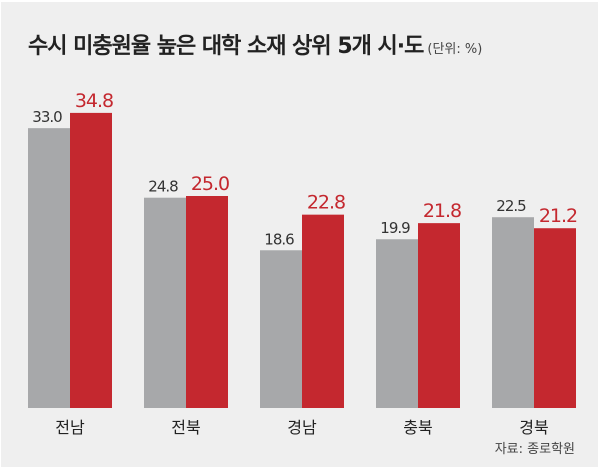 The height and width of the screenshot is (470, 600). What do you see at coordinates (70, 427) in the screenshot?
I see `category-label-0: 전남` at bounding box center [70, 427].